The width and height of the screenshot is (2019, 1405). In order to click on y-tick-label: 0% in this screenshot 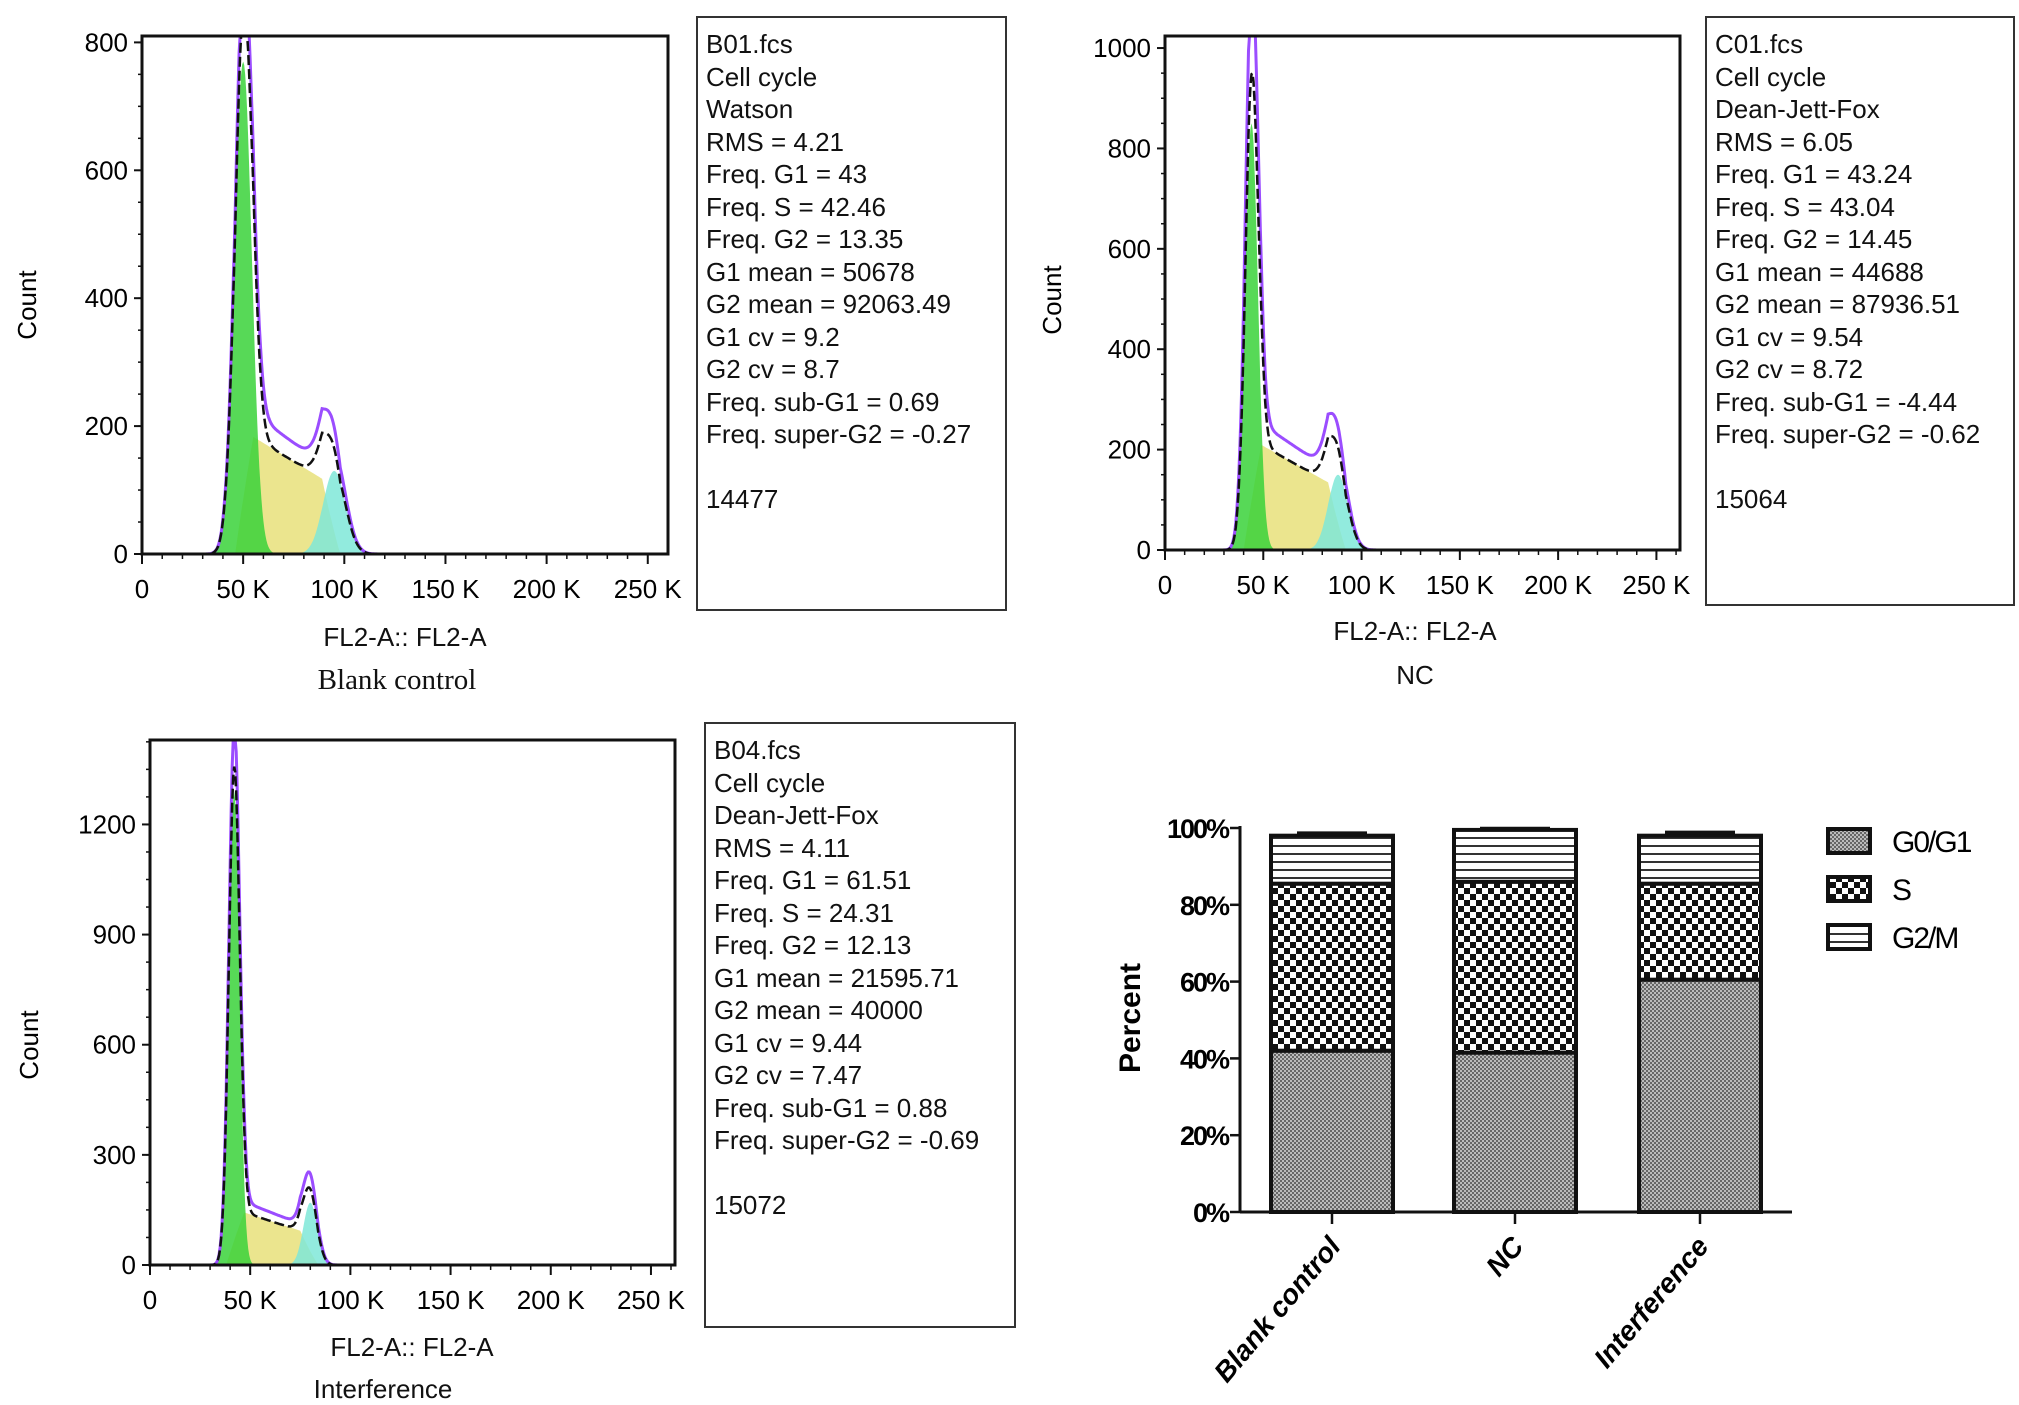, I will do `click(1211, 1213)`.